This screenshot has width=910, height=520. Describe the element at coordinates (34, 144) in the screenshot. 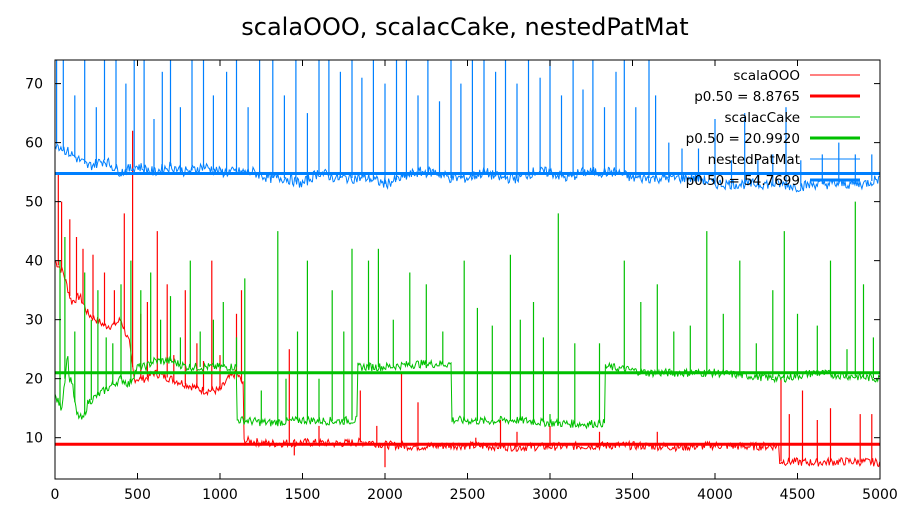

I see `y-tick-label: 60` at that location.